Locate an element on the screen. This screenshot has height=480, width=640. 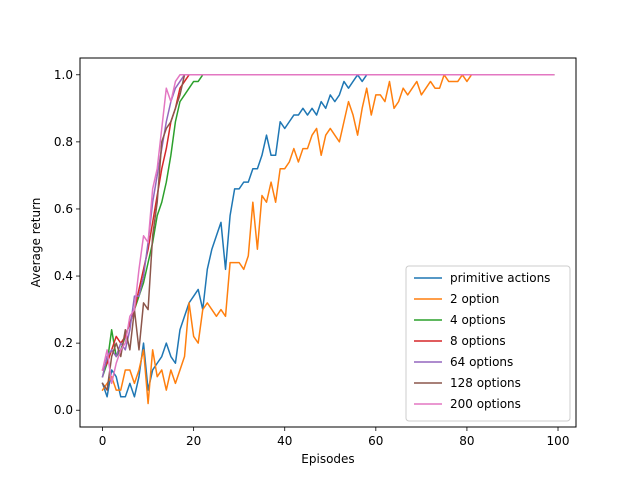
y-tick-label: 0.0 is located at coordinates (63, 410).